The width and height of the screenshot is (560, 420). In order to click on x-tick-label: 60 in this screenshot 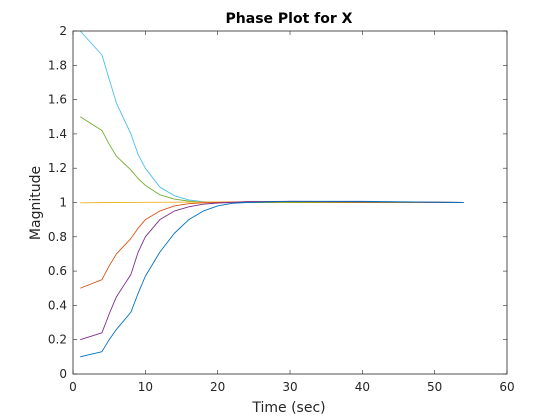, I will do `click(506, 387)`.